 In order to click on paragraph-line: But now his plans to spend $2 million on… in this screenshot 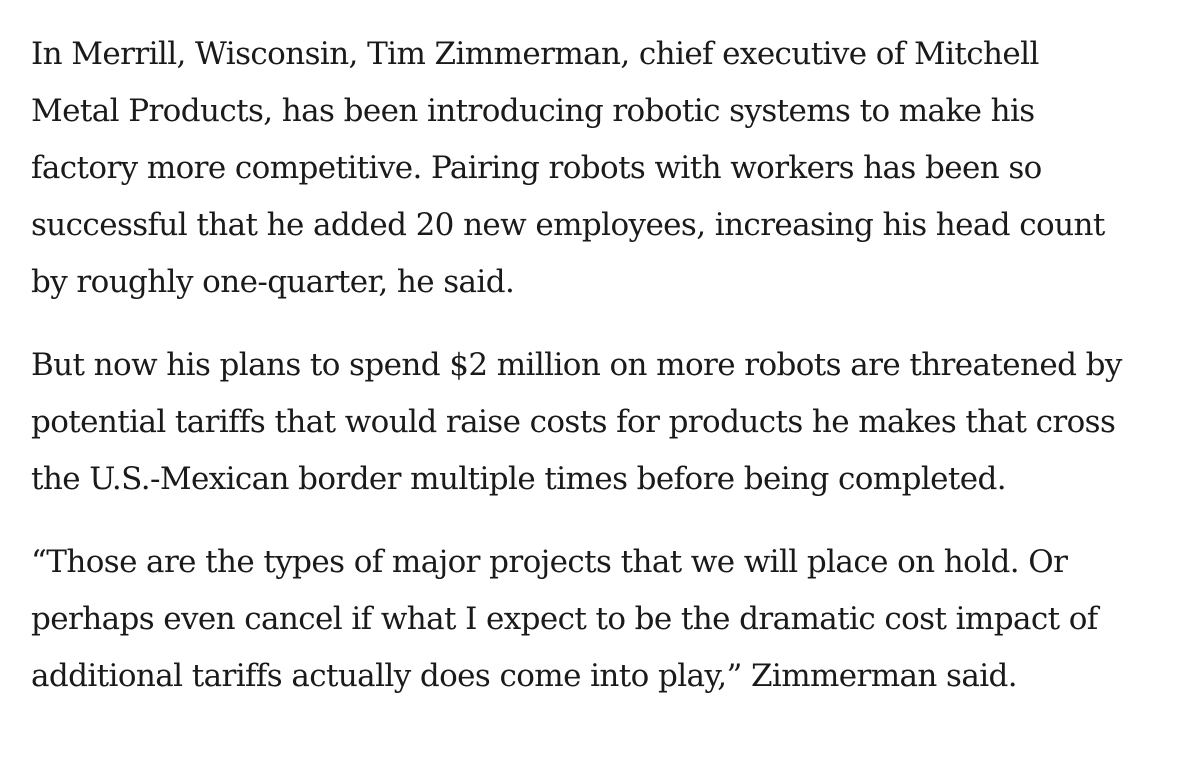, I will do `click(576, 365)`.